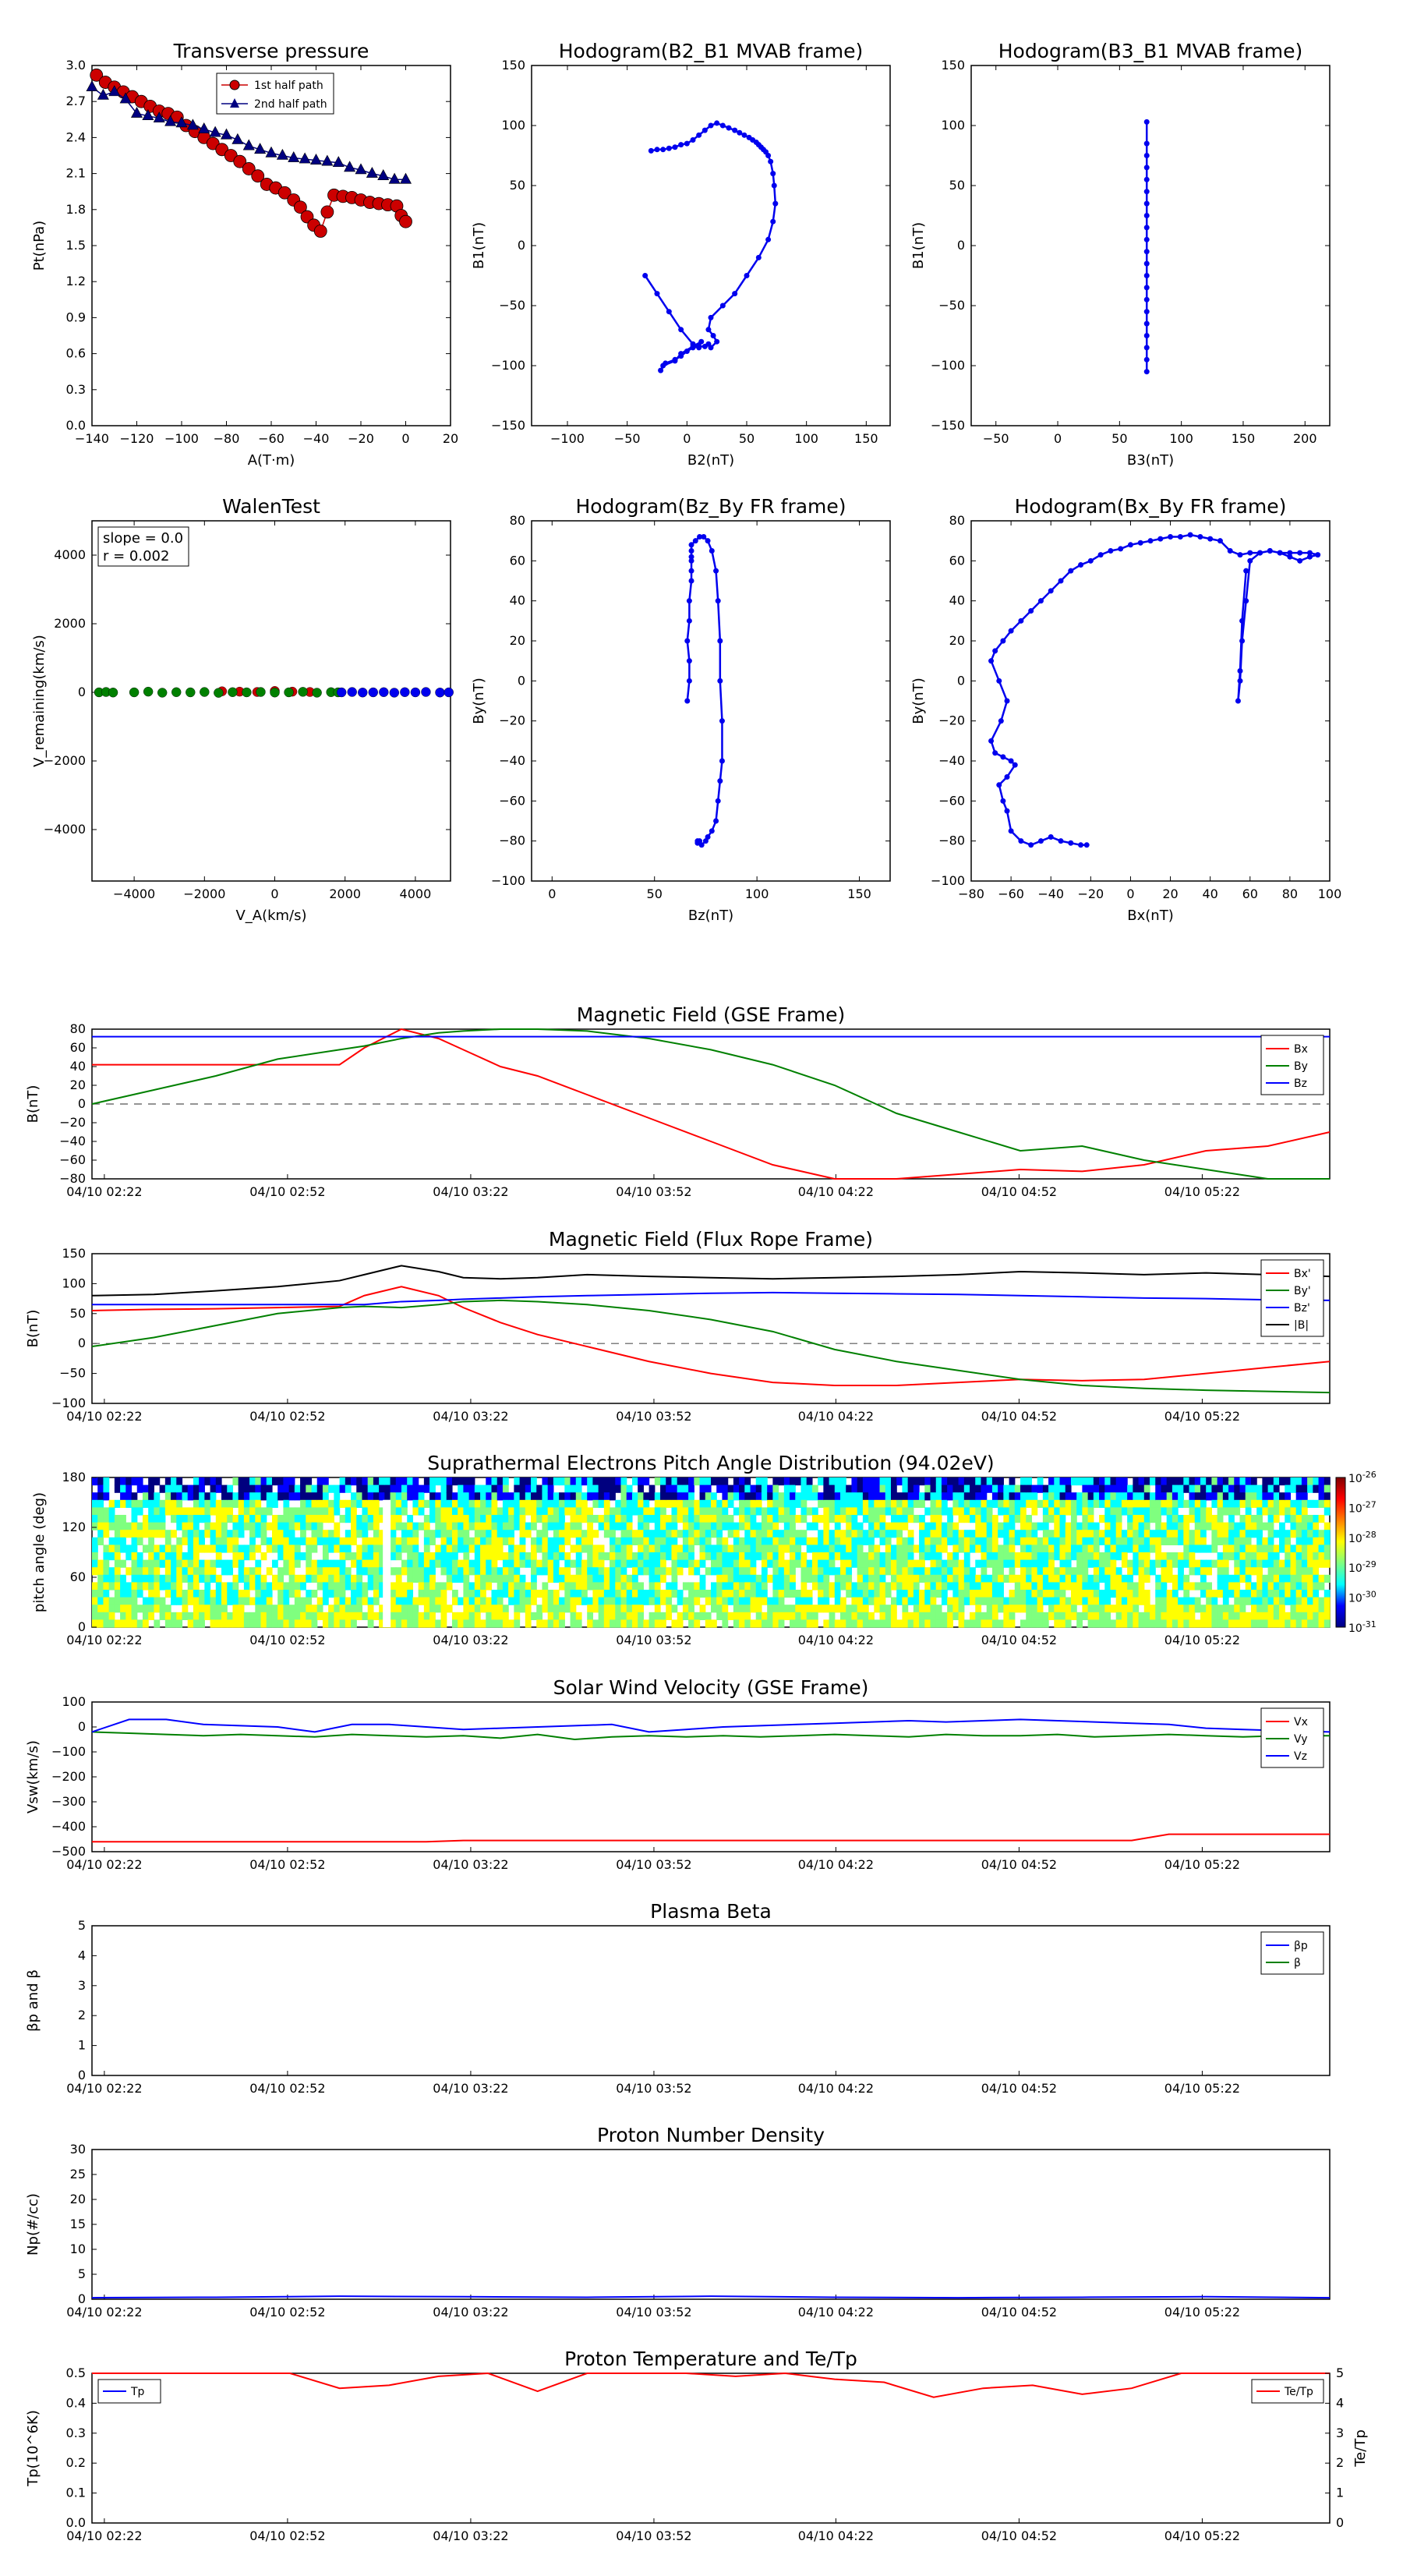  What do you see at coordinates (1146, 335) in the screenshot?
I see `h31-point` at bounding box center [1146, 335].